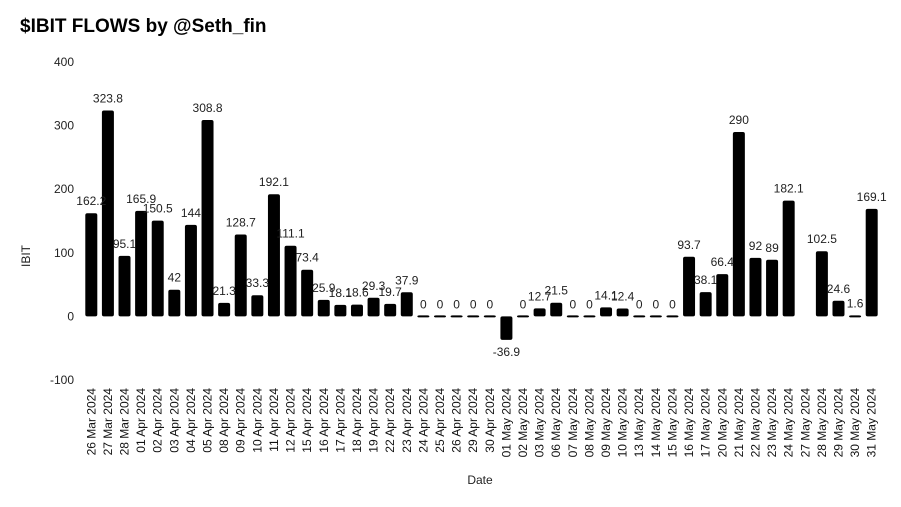 This screenshot has width=901, height=507. I want to click on data-label: 192.1, so click(274, 182).